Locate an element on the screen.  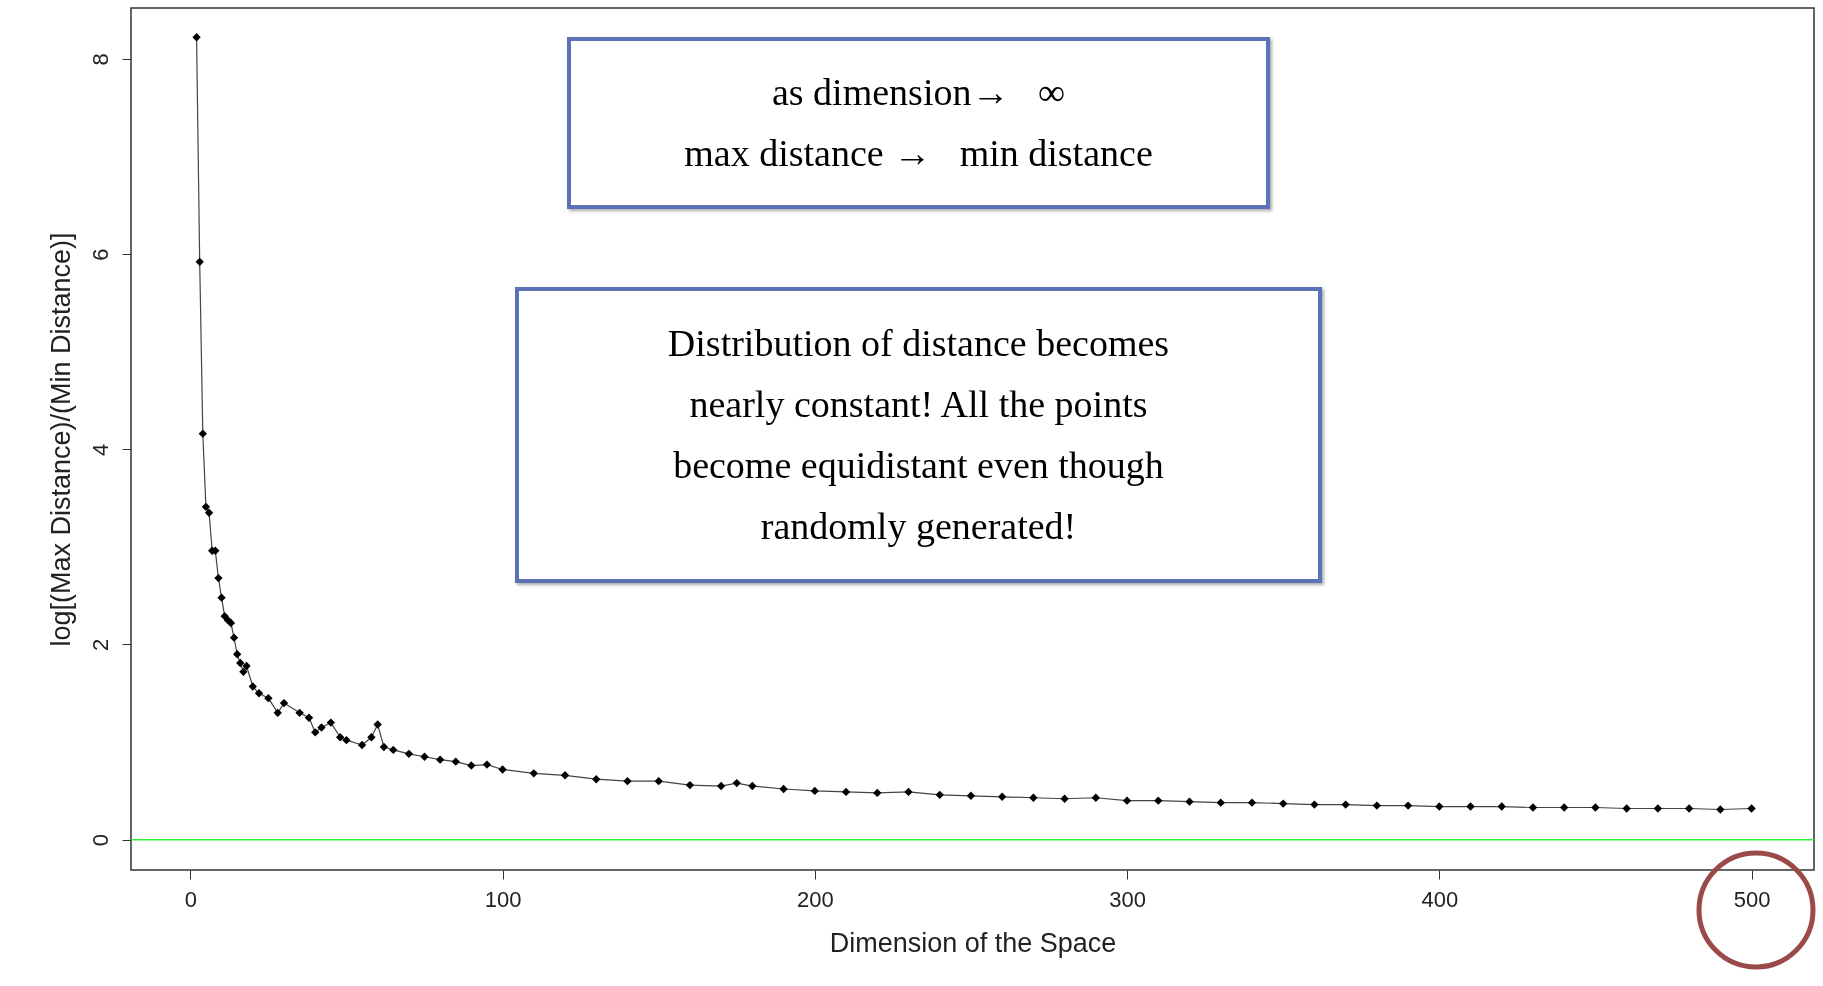
y-tick-label: 2 is located at coordinates (100, 645).